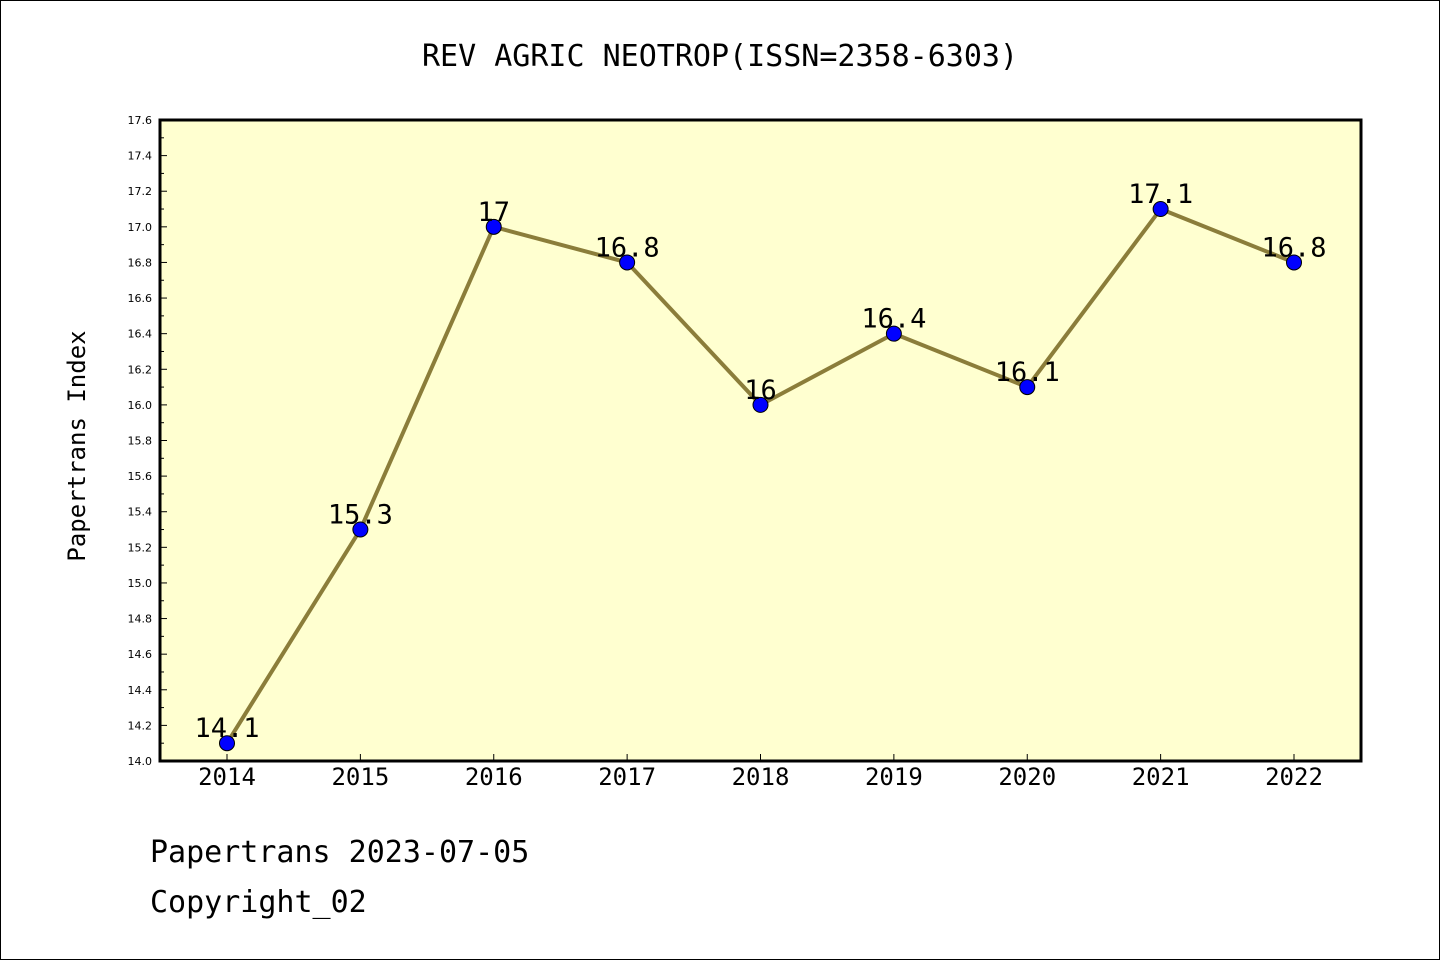 The width and height of the screenshot is (1440, 960). I want to click on y-tick-label: 16.4, so click(140, 334).